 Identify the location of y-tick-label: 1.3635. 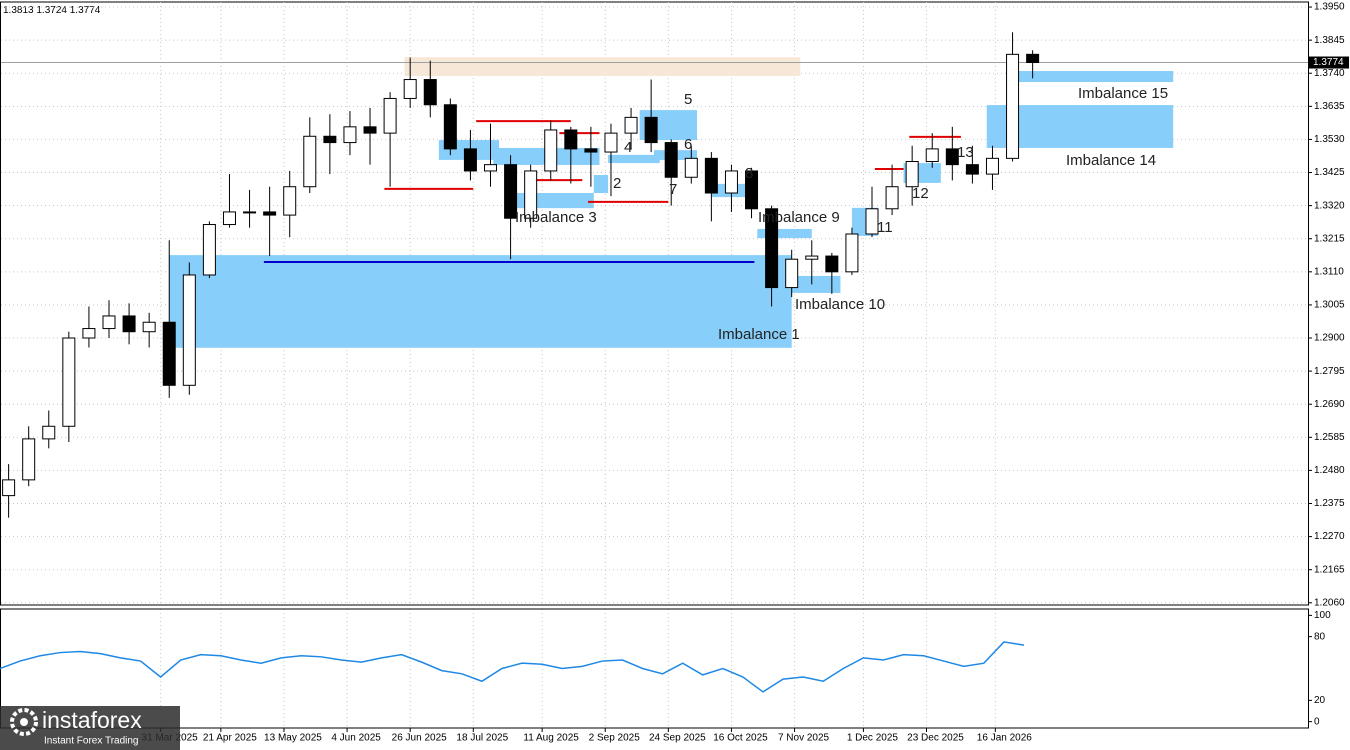
(1329, 106).